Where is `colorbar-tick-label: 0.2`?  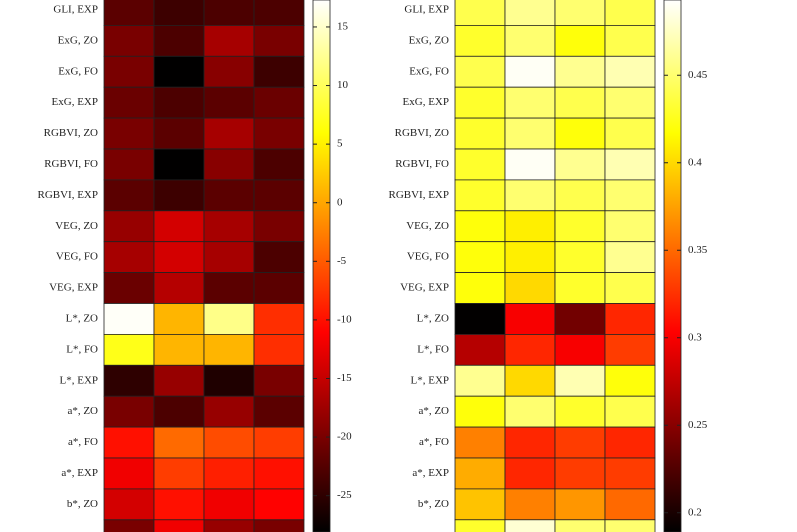
colorbar-tick-label: 0.2 is located at coordinates (695, 512).